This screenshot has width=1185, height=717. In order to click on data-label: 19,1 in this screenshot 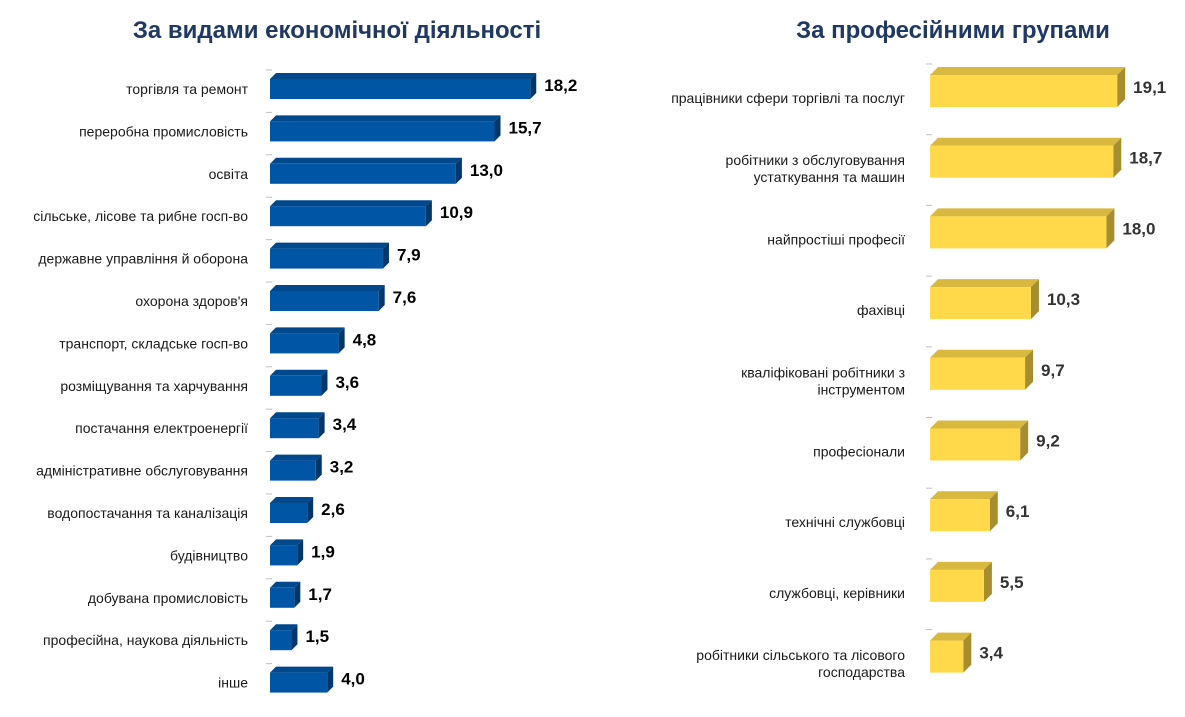, I will do `click(1149, 87)`.